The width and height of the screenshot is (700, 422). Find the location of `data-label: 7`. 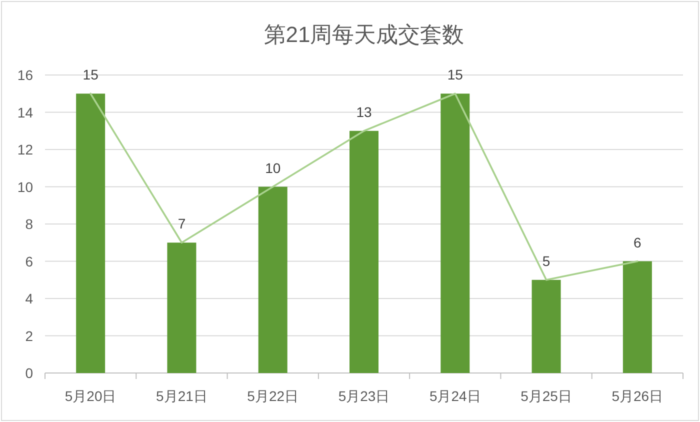

data-label: 7 is located at coordinates (182, 224).